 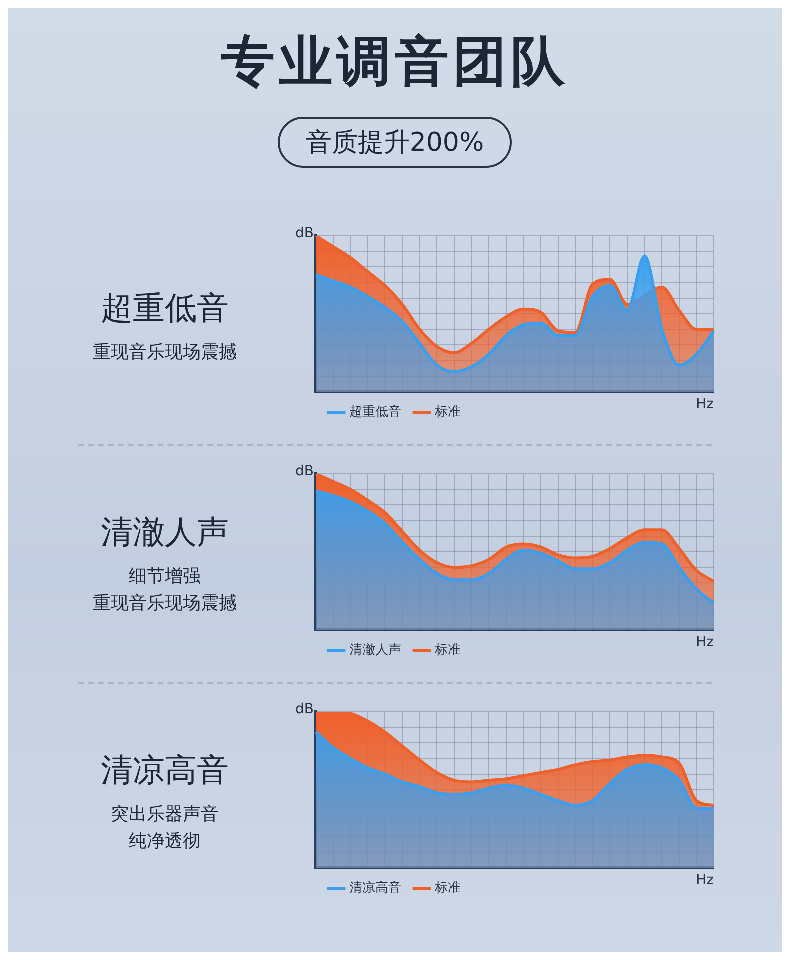 I want to click on text: 专业调音团队, so click(x=395, y=62).